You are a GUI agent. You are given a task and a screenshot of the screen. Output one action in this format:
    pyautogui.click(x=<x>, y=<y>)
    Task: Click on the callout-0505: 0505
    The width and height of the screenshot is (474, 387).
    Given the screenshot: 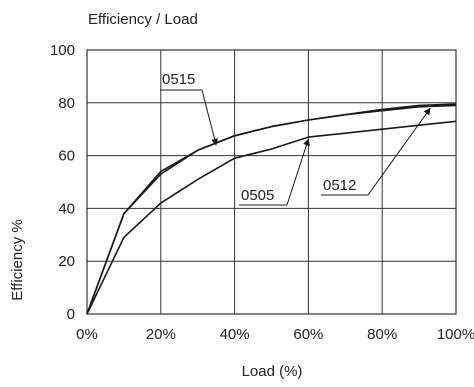 What is the action you would take?
    pyautogui.click(x=274, y=172)
    